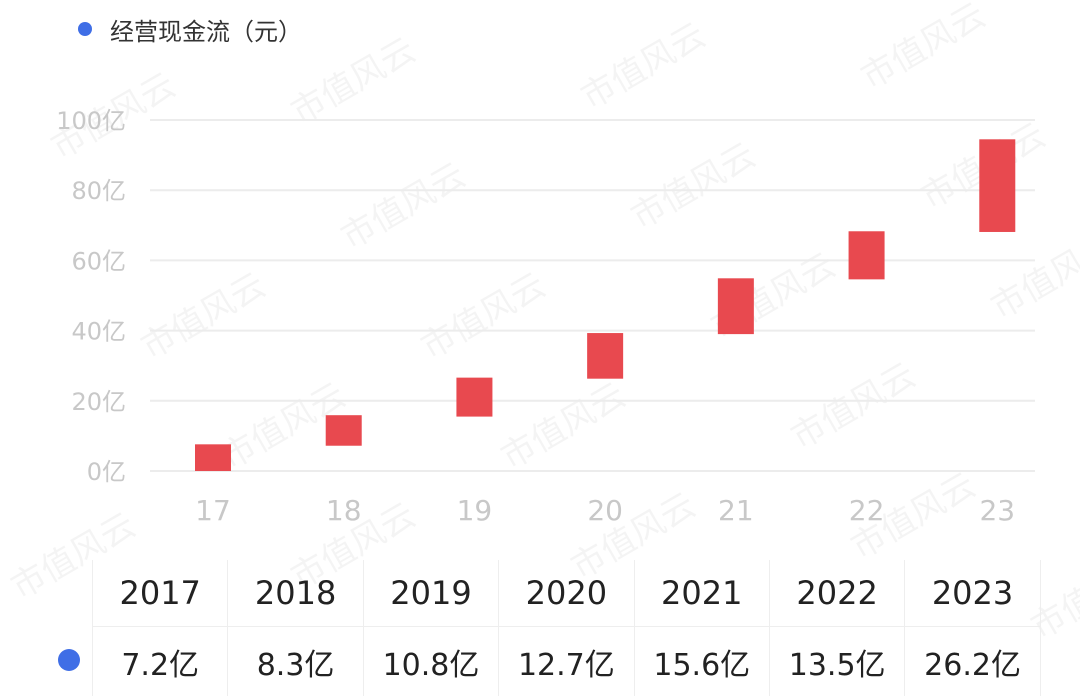 The image size is (1080, 696). I want to click on year-cell: 2018, so click(295, 593).